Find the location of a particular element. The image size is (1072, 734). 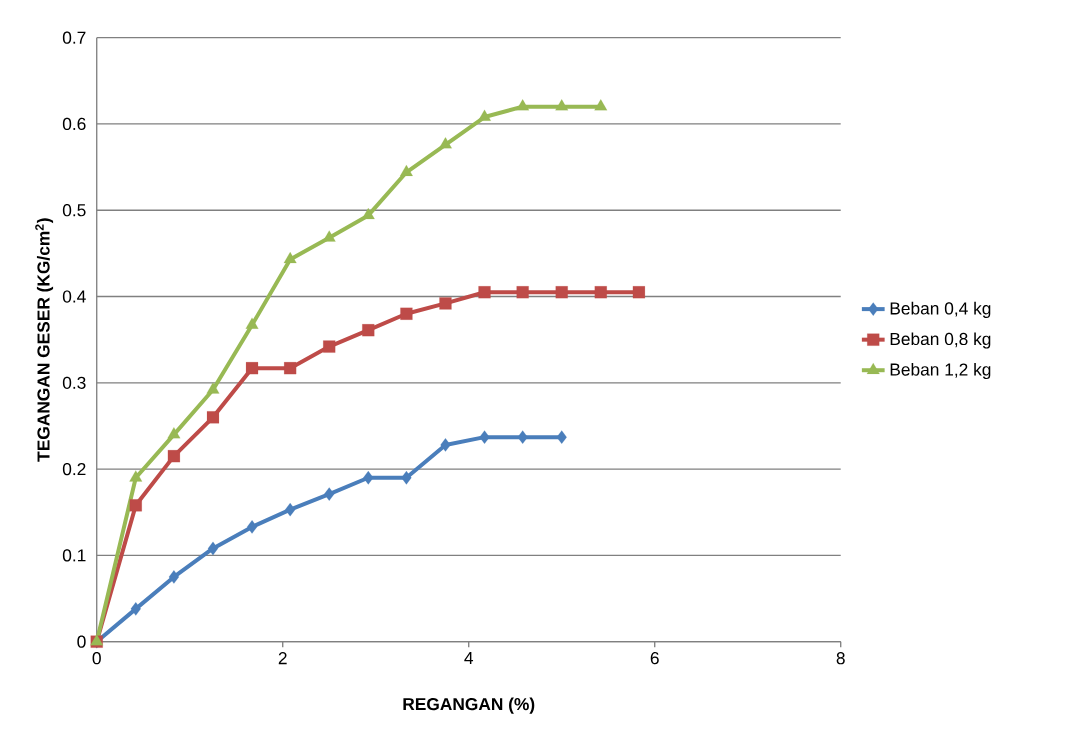

x-tick-label: 4 is located at coordinates (469, 658).